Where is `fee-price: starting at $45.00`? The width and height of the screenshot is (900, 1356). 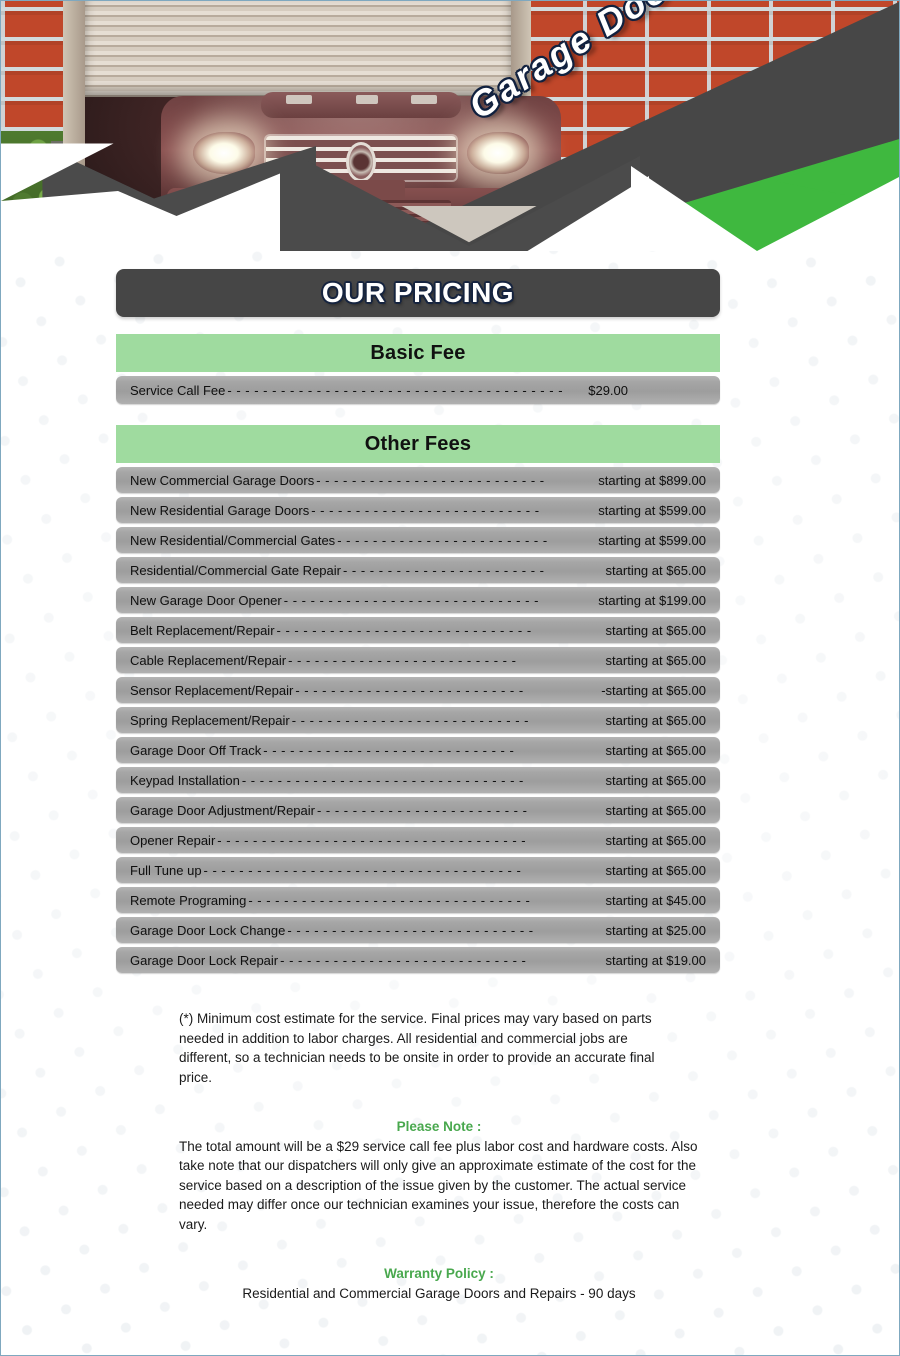
fee-price: starting at $45.00 is located at coordinates (655, 900).